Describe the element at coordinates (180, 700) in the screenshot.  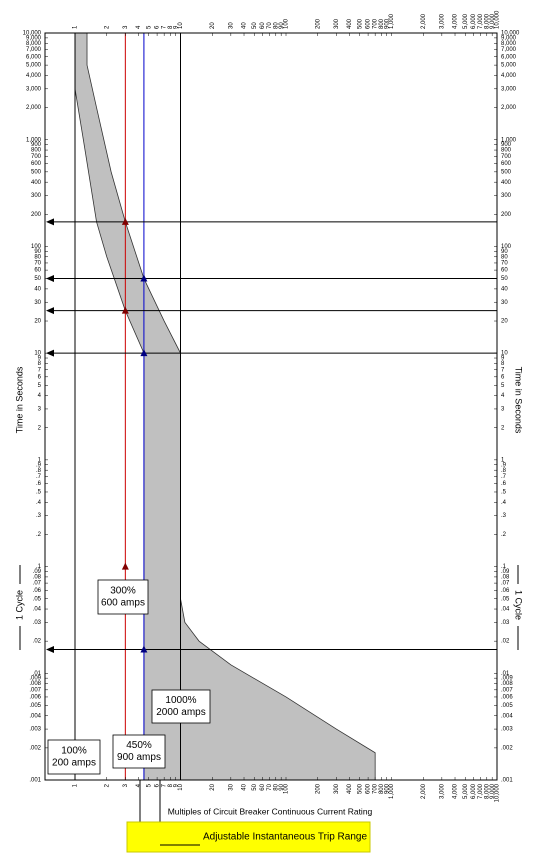
I see `annotation-text: 1000%` at that location.